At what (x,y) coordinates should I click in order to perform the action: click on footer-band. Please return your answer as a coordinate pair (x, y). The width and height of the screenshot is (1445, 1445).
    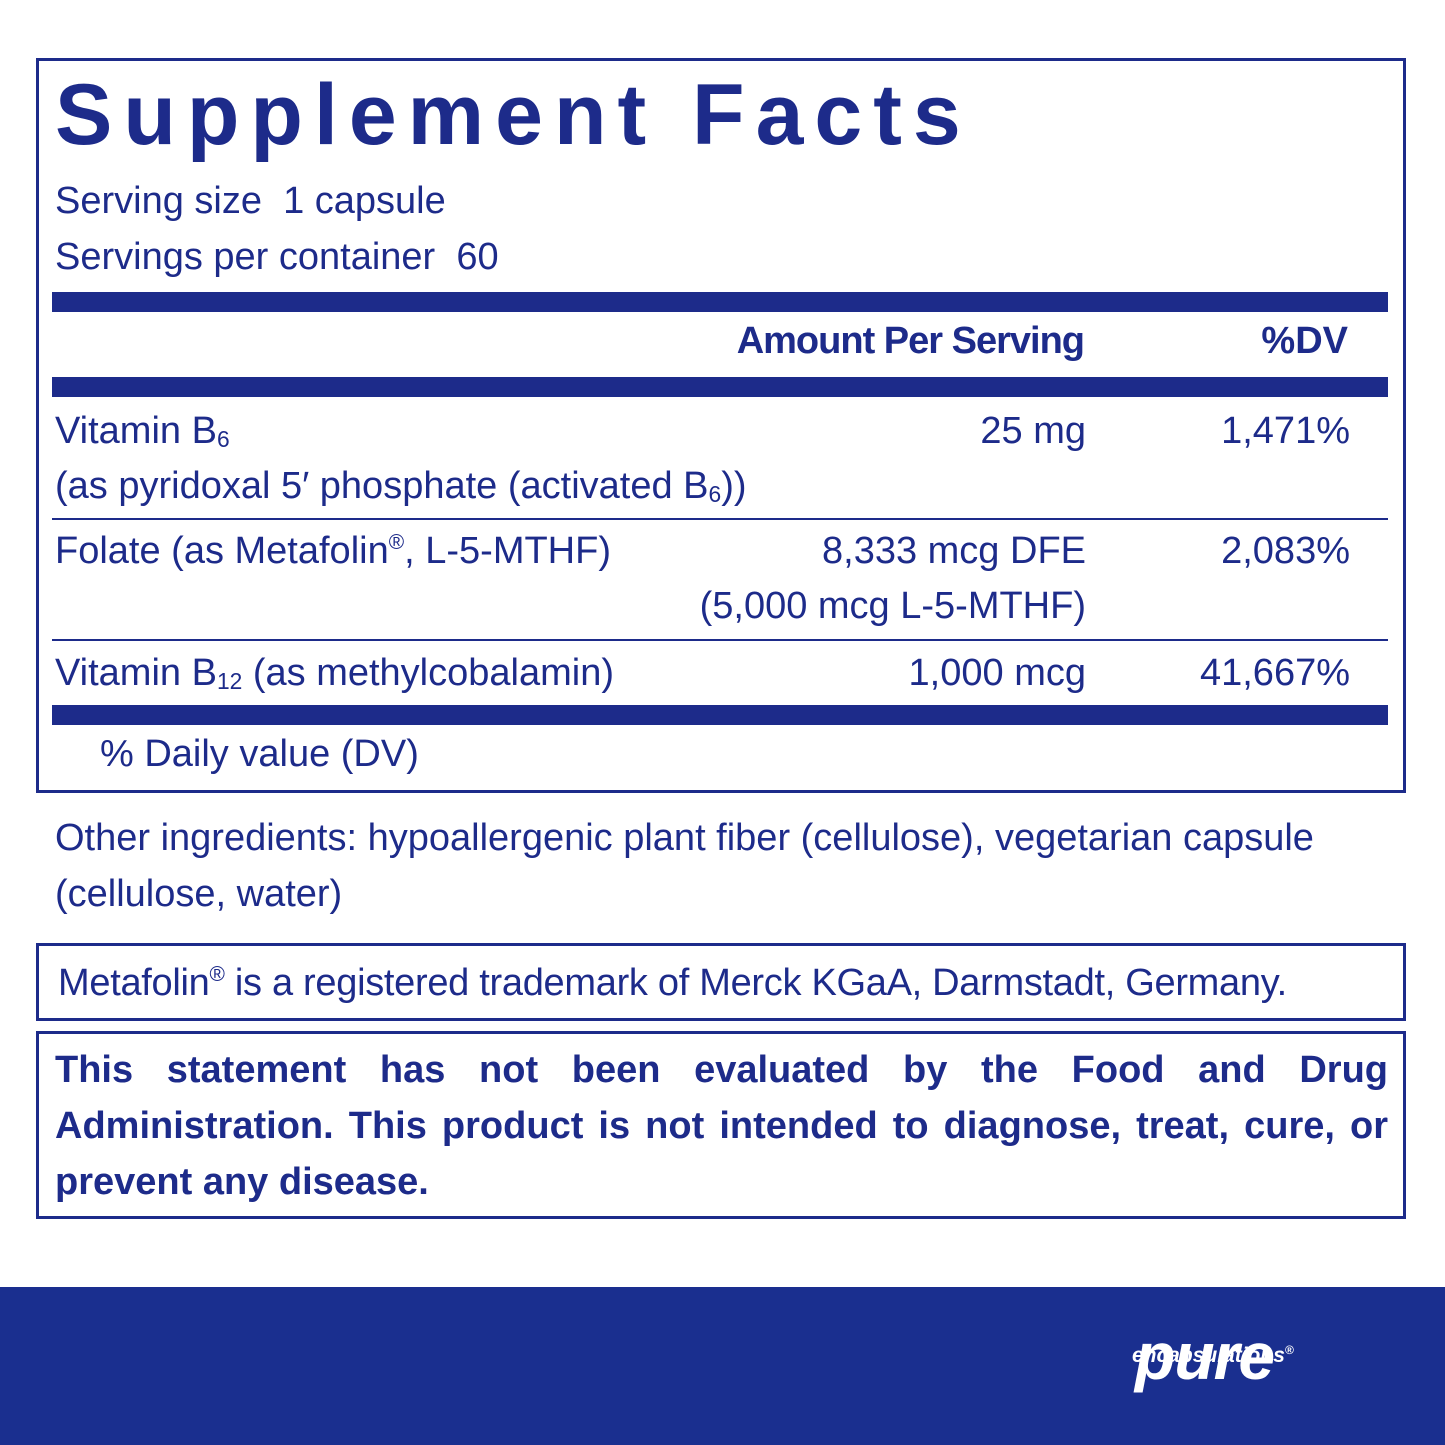
    Looking at the image, I should click on (722, 1366).